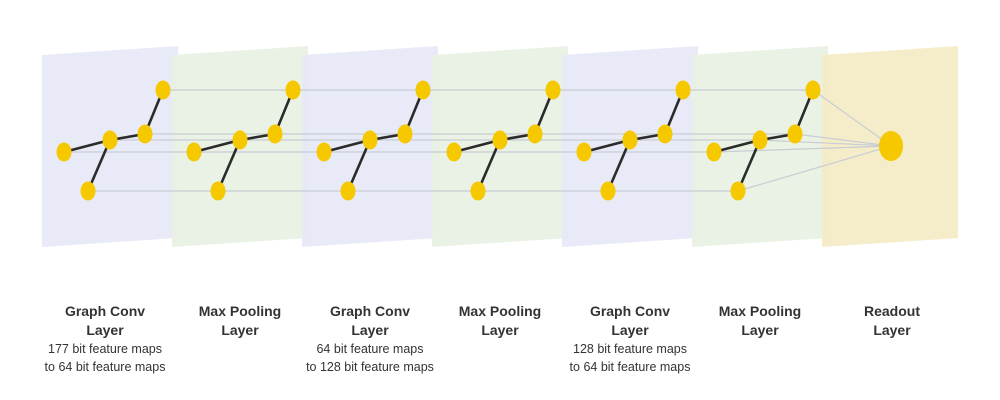 This screenshot has height=400, width=1000. What do you see at coordinates (630, 349) in the screenshot?
I see `layer-5-detail-line1: 128 bit feature maps` at bounding box center [630, 349].